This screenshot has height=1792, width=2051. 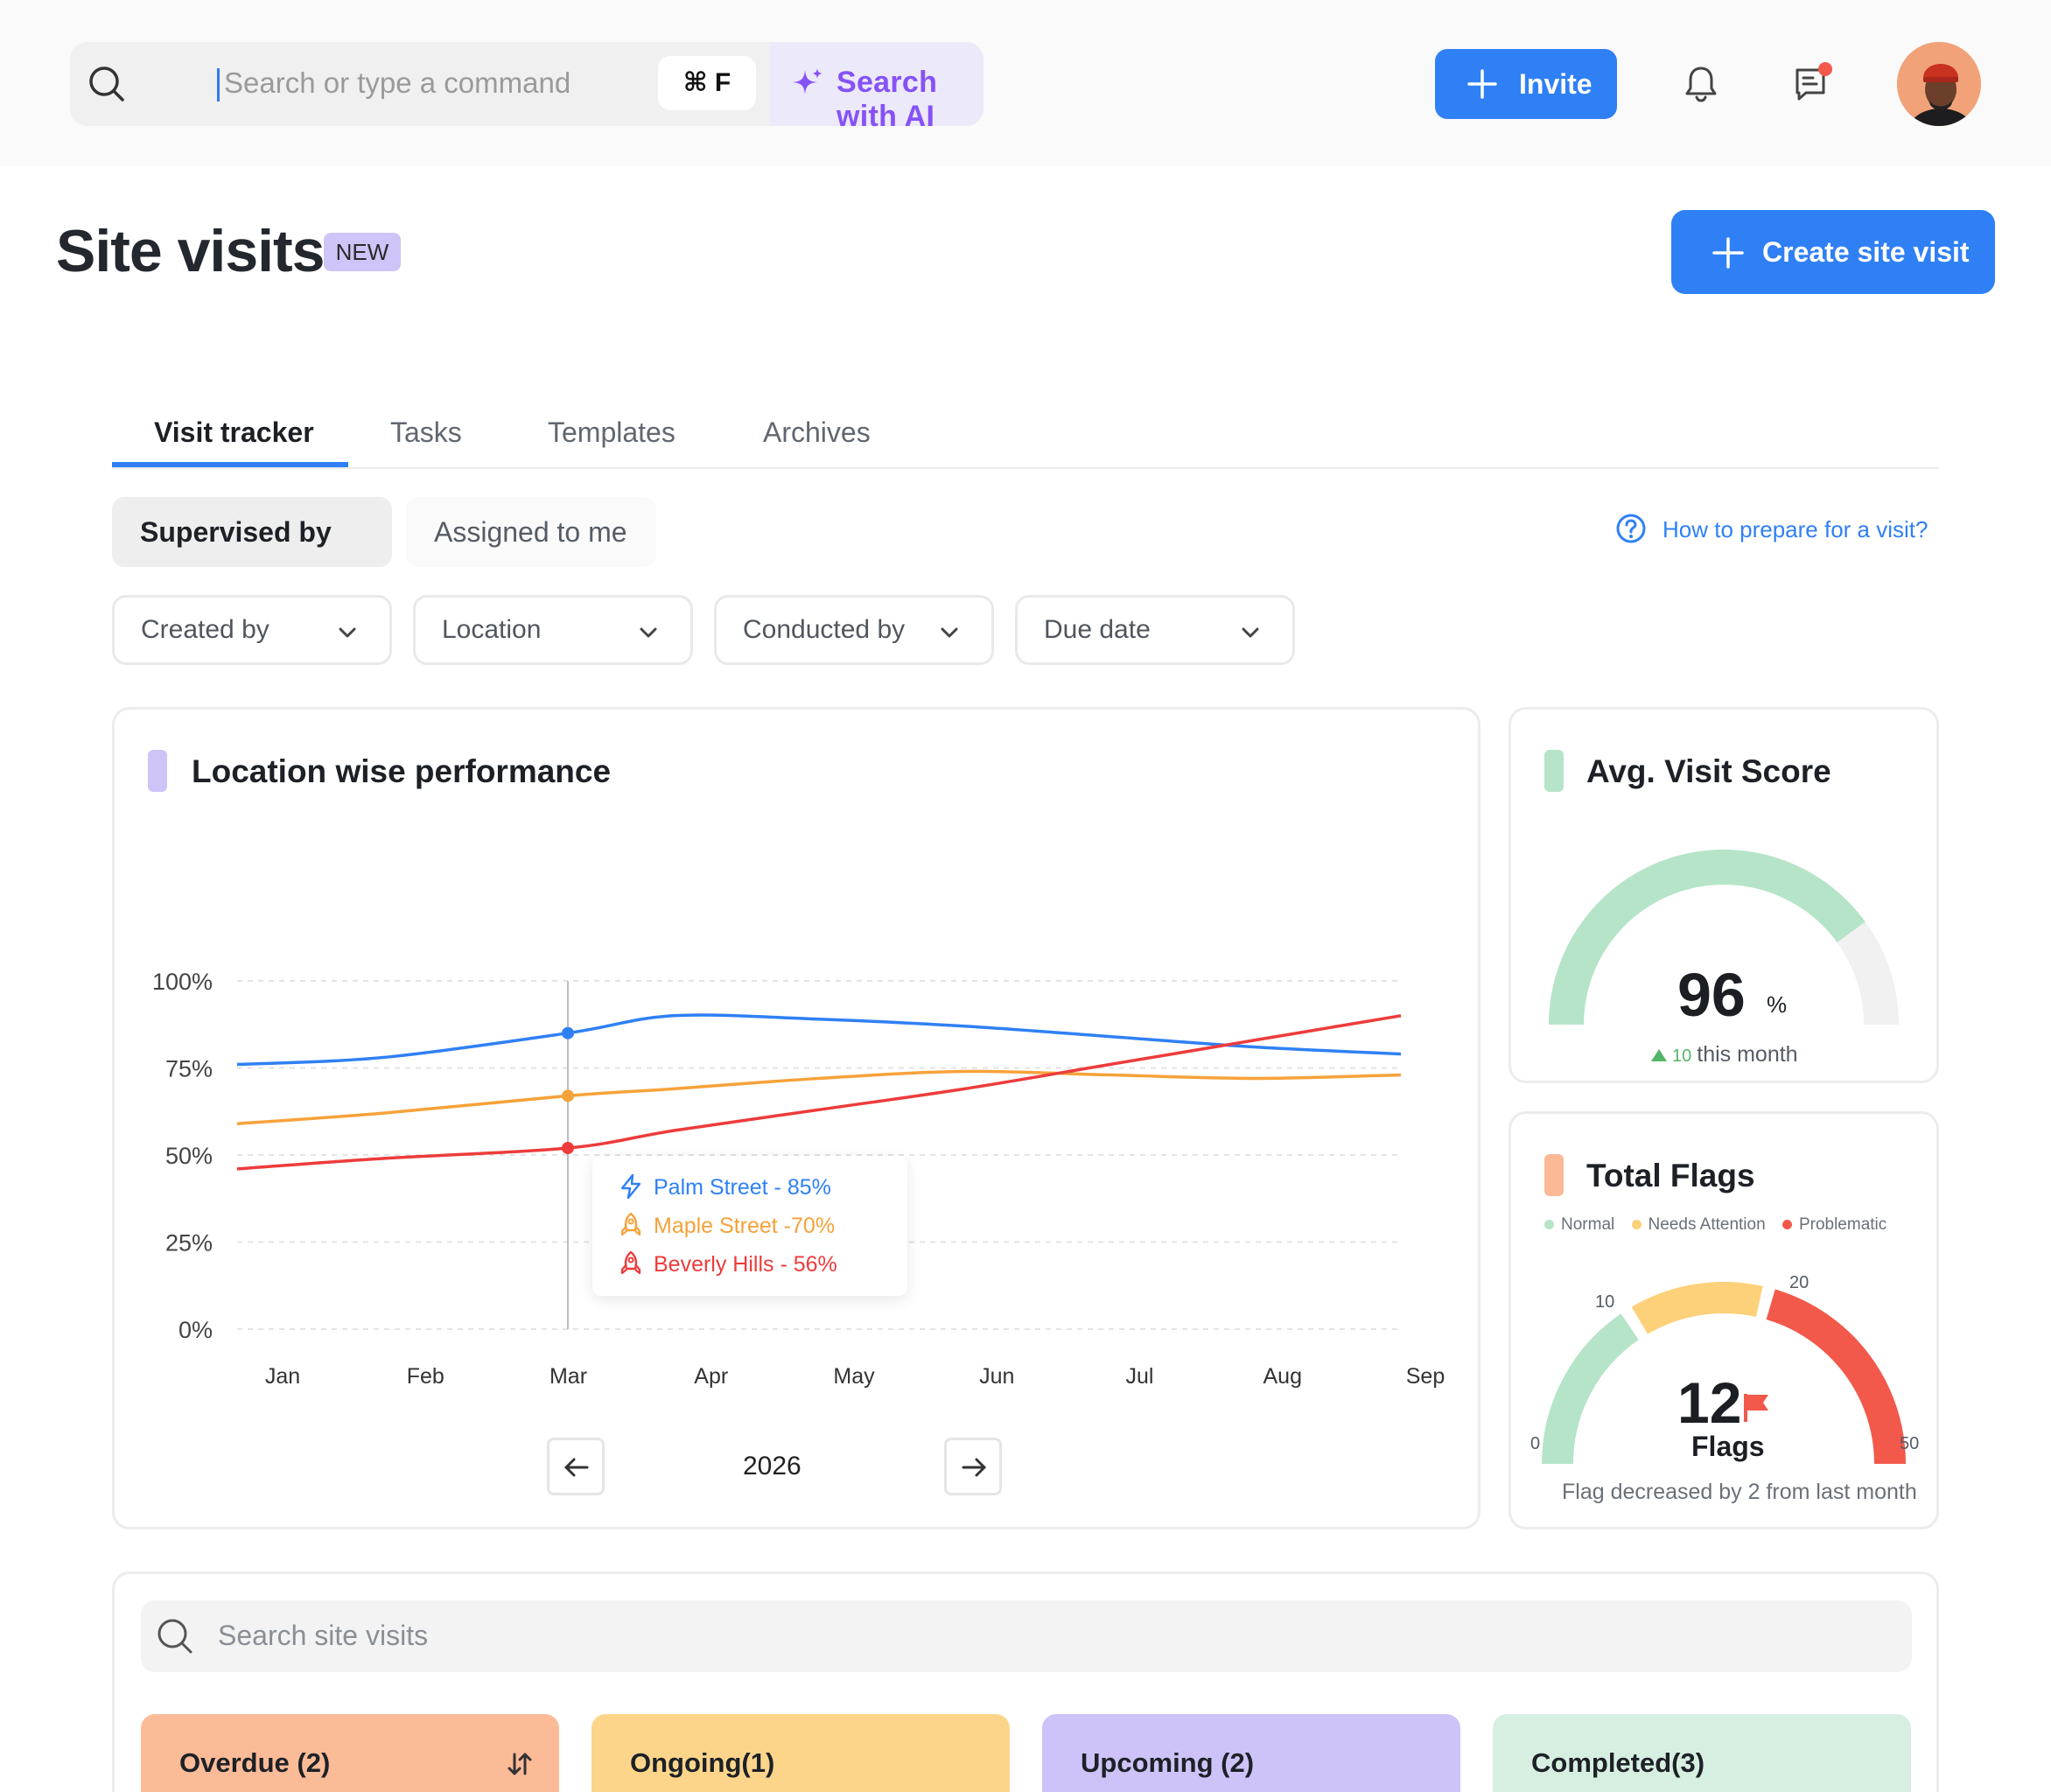 I want to click on tab-archives: Archives, so click(x=817, y=432).